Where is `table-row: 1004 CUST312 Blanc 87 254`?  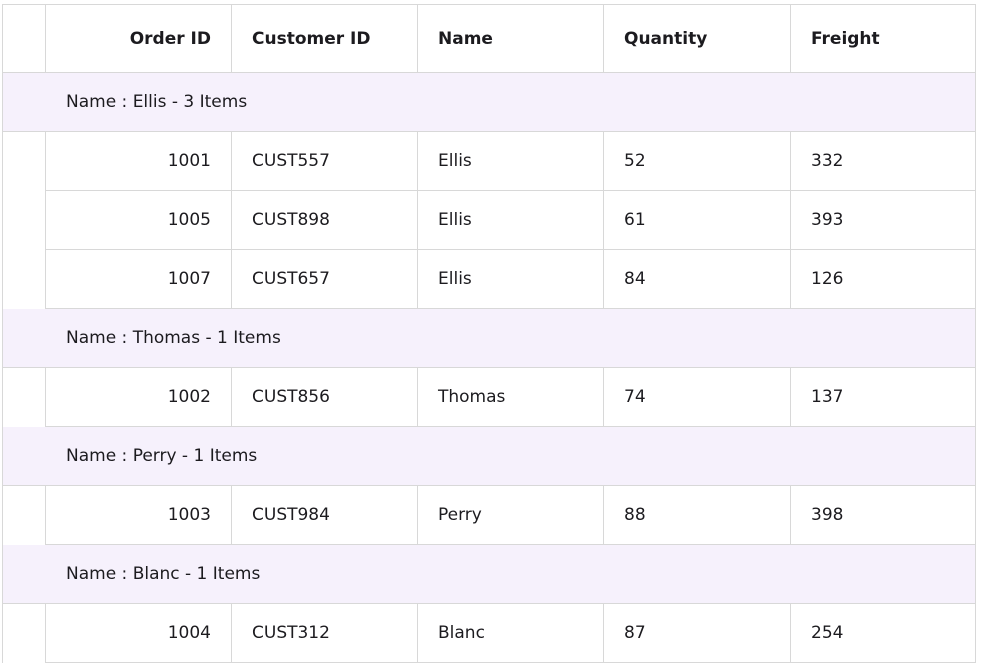 table-row: 1004 CUST312 Blanc 87 254 is located at coordinates (489, 633).